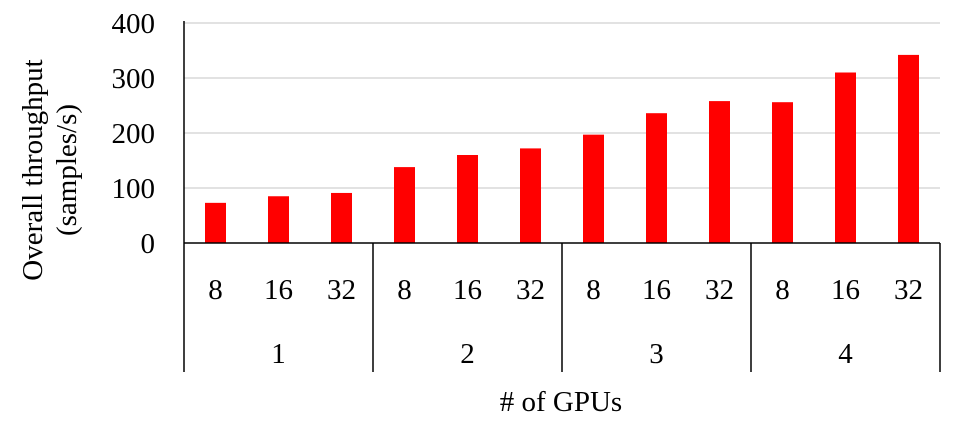 The image size is (953, 421). I want to click on x-category-labels: 8 16 32 8 16 32 8 16 32 8 16 32, so click(565, 290).